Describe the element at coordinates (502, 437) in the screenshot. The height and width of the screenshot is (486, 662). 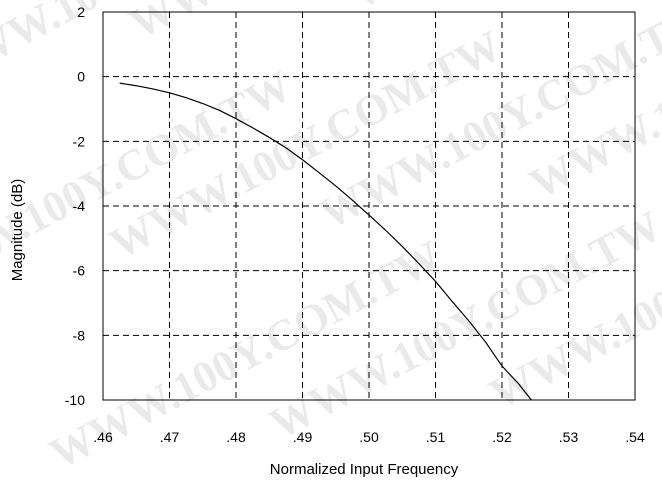
I see `x-tick-label: .52` at that location.